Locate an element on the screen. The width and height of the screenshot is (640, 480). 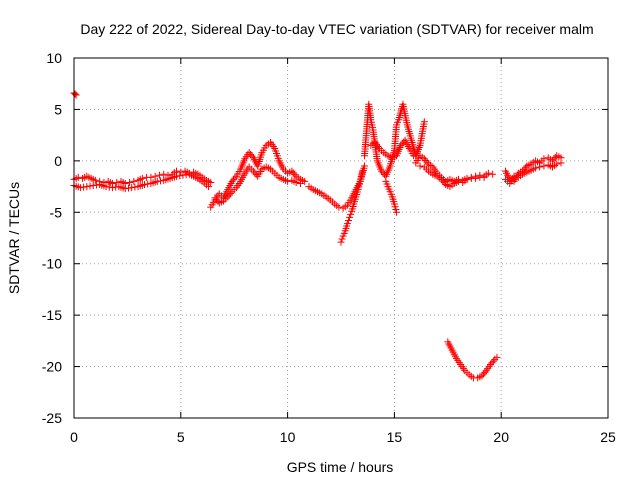
y-tick-label: 10 is located at coordinates (54, 58).